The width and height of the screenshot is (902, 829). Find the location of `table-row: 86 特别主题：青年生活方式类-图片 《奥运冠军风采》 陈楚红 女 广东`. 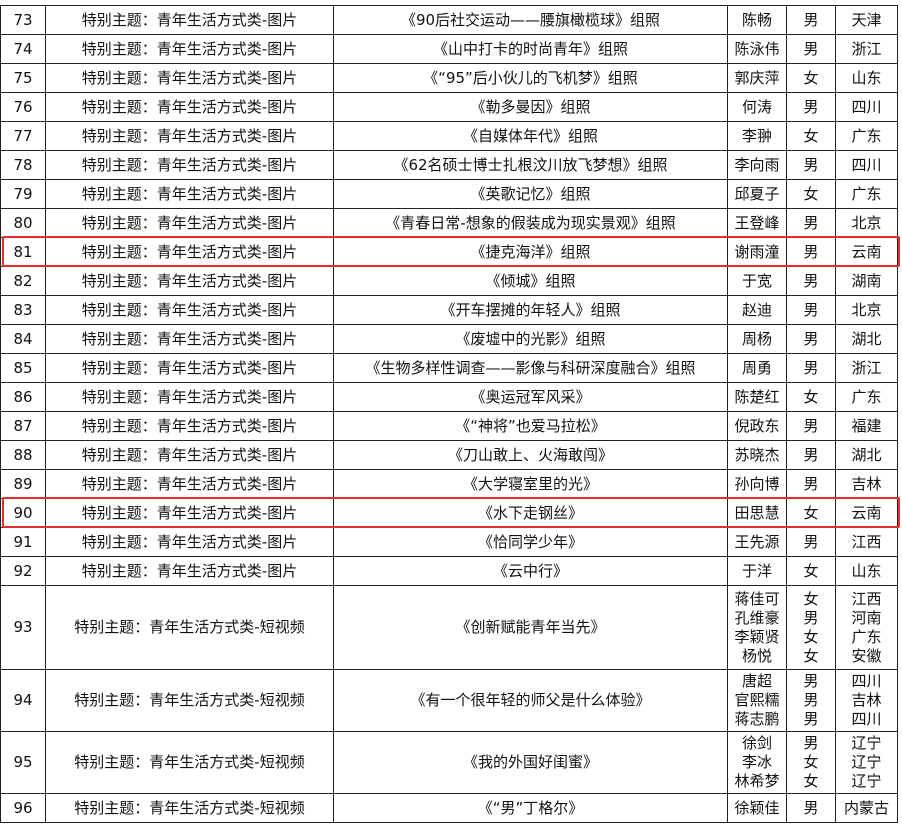

table-row: 86 特别主题：青年生活方式类-图片 《奥运冠军风采》 陈楚红 女 广东 is located at coordinates (449, 397).